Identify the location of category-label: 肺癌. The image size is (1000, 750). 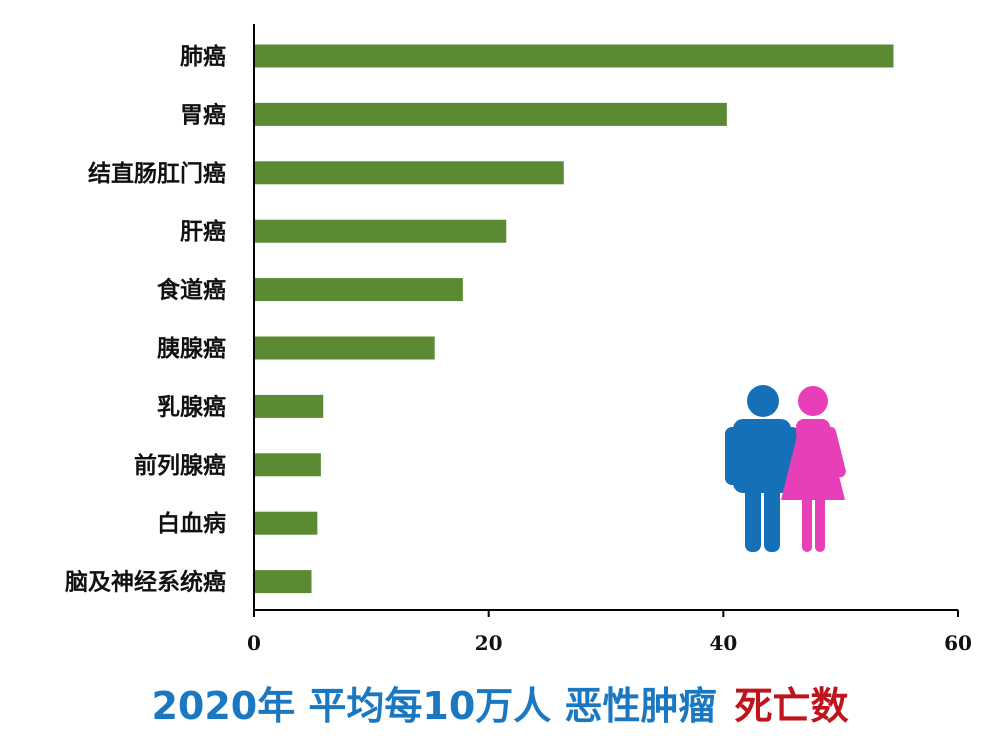
(203, 56).